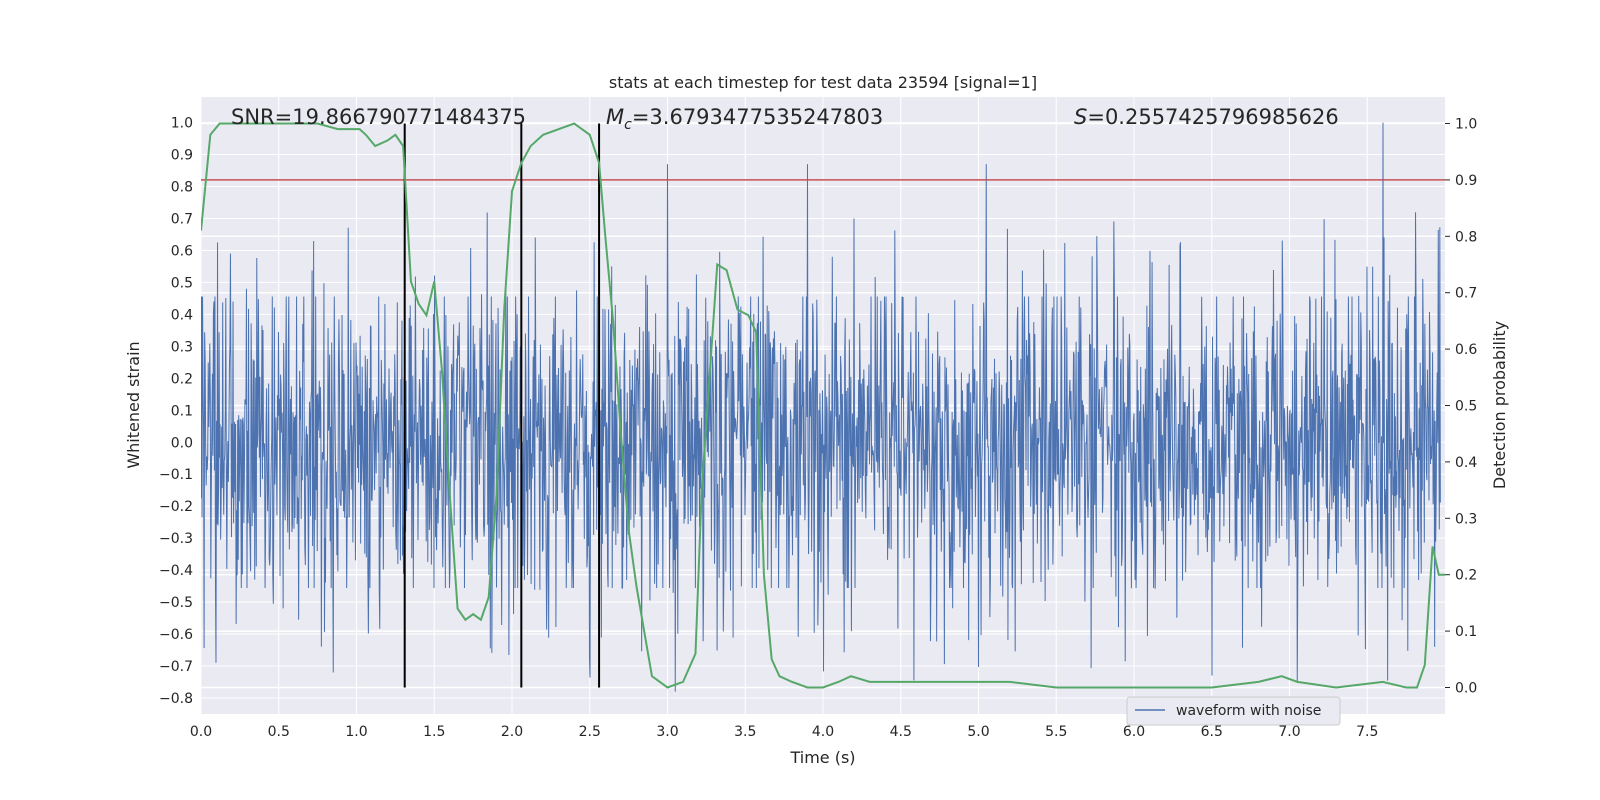  I want to click on y-tick-label: 0.7, so click(182, 219).